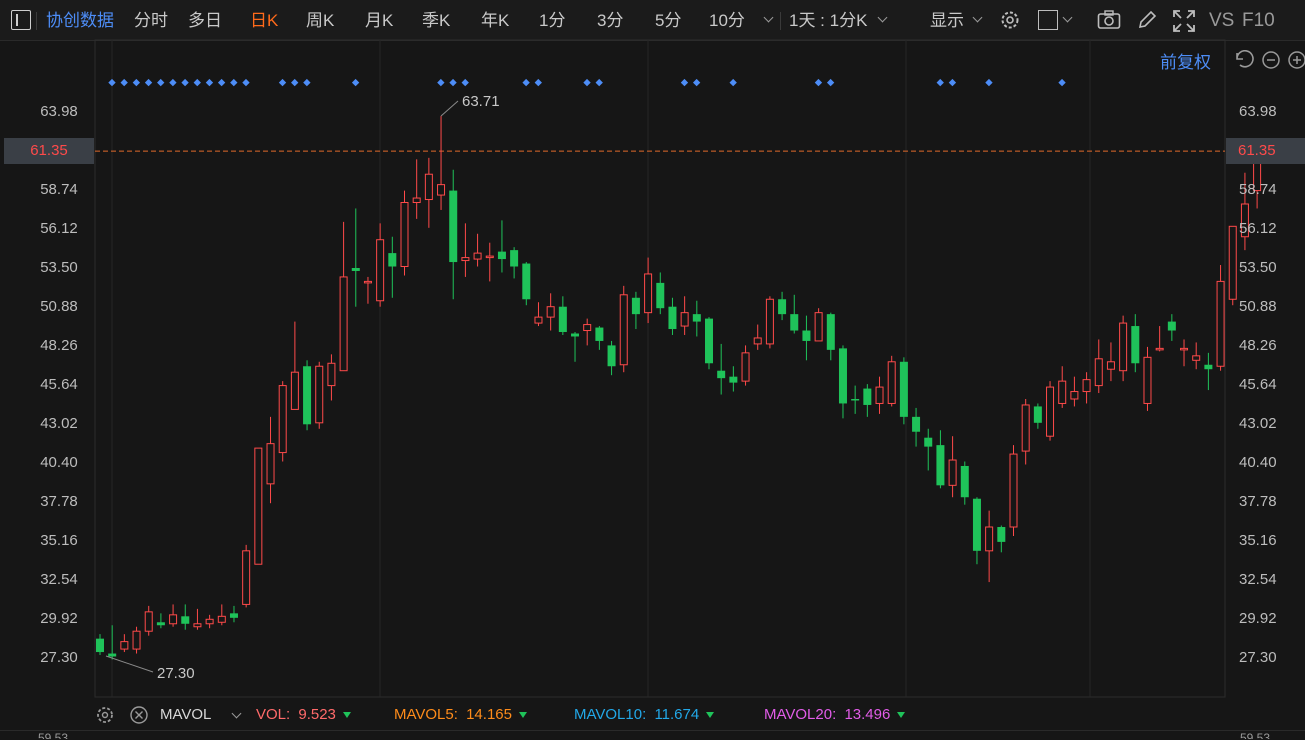 This screenshot has height=740, width=1305. Describe the element at coordinates (317, 714) in the screenshot. I see `vol-value: 9.523` at that location.